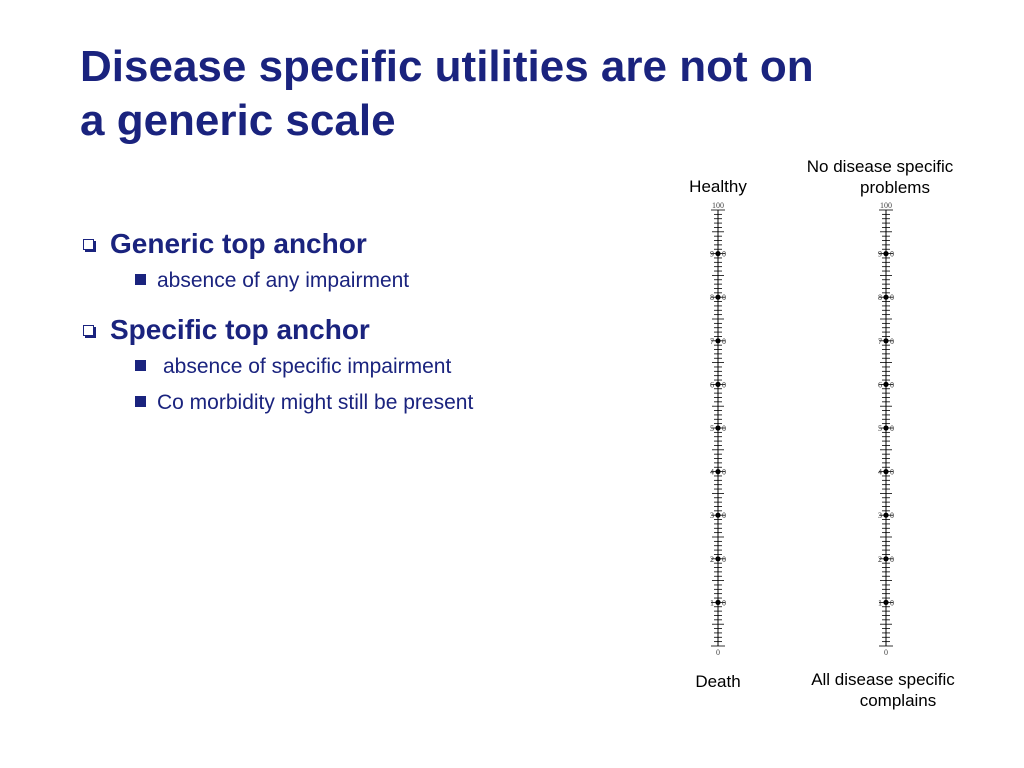 Image resolution: width=1024 pixels, height=768 pixels. I want to click on right-scale-tick-label: 100, so click(886, 205).